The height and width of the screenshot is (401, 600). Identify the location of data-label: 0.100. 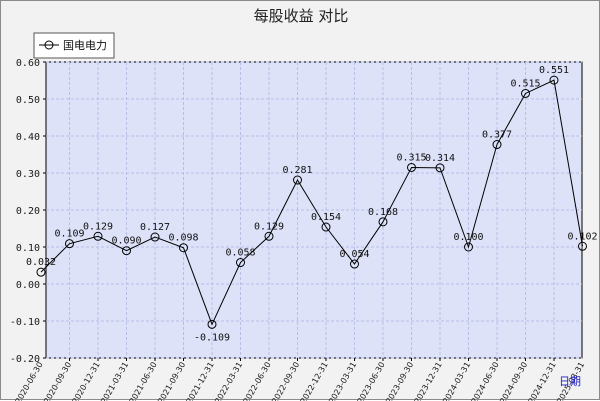
(468, 237).